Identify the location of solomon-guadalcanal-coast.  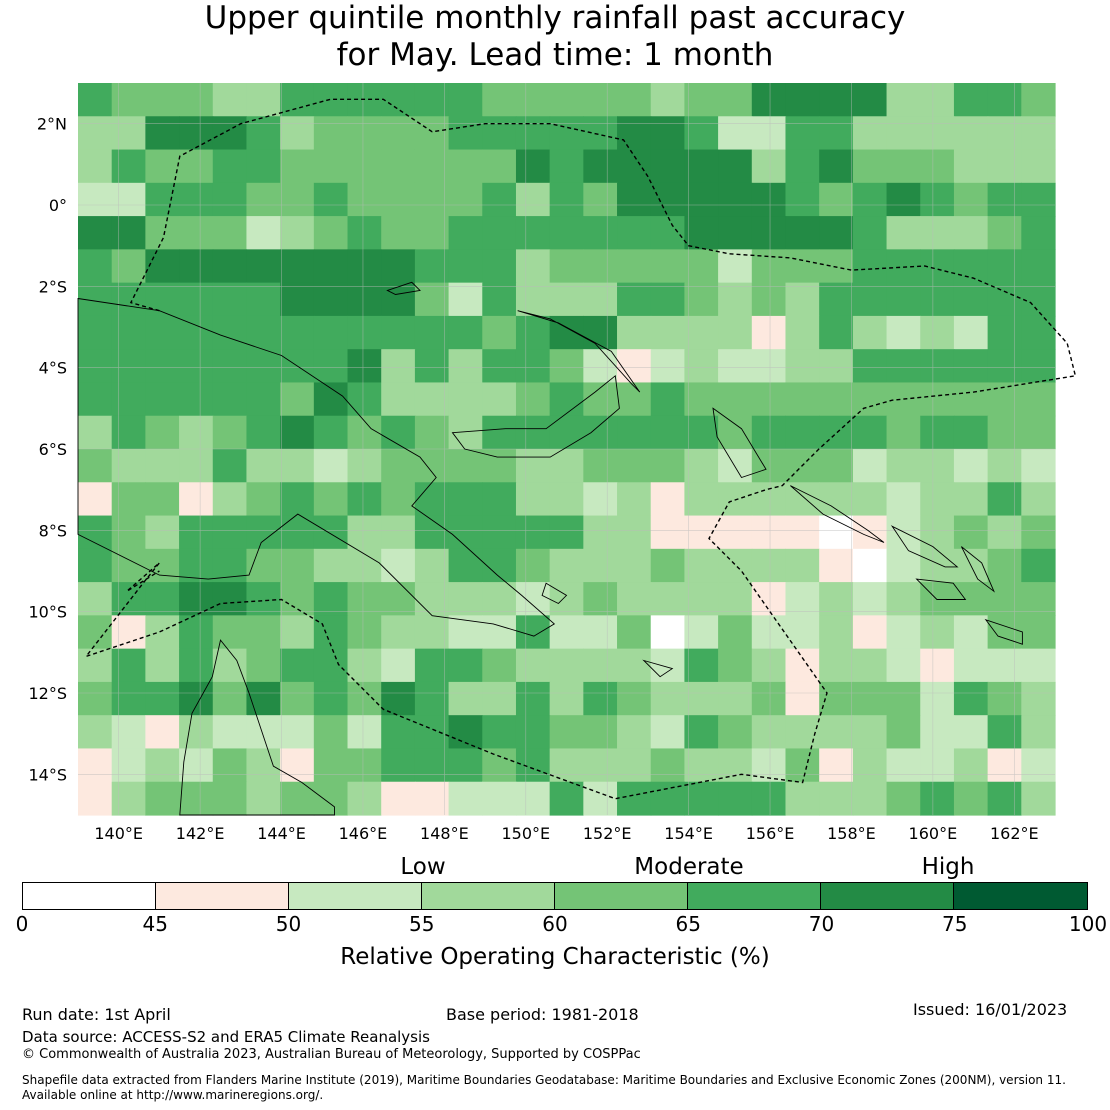
(941, 589).